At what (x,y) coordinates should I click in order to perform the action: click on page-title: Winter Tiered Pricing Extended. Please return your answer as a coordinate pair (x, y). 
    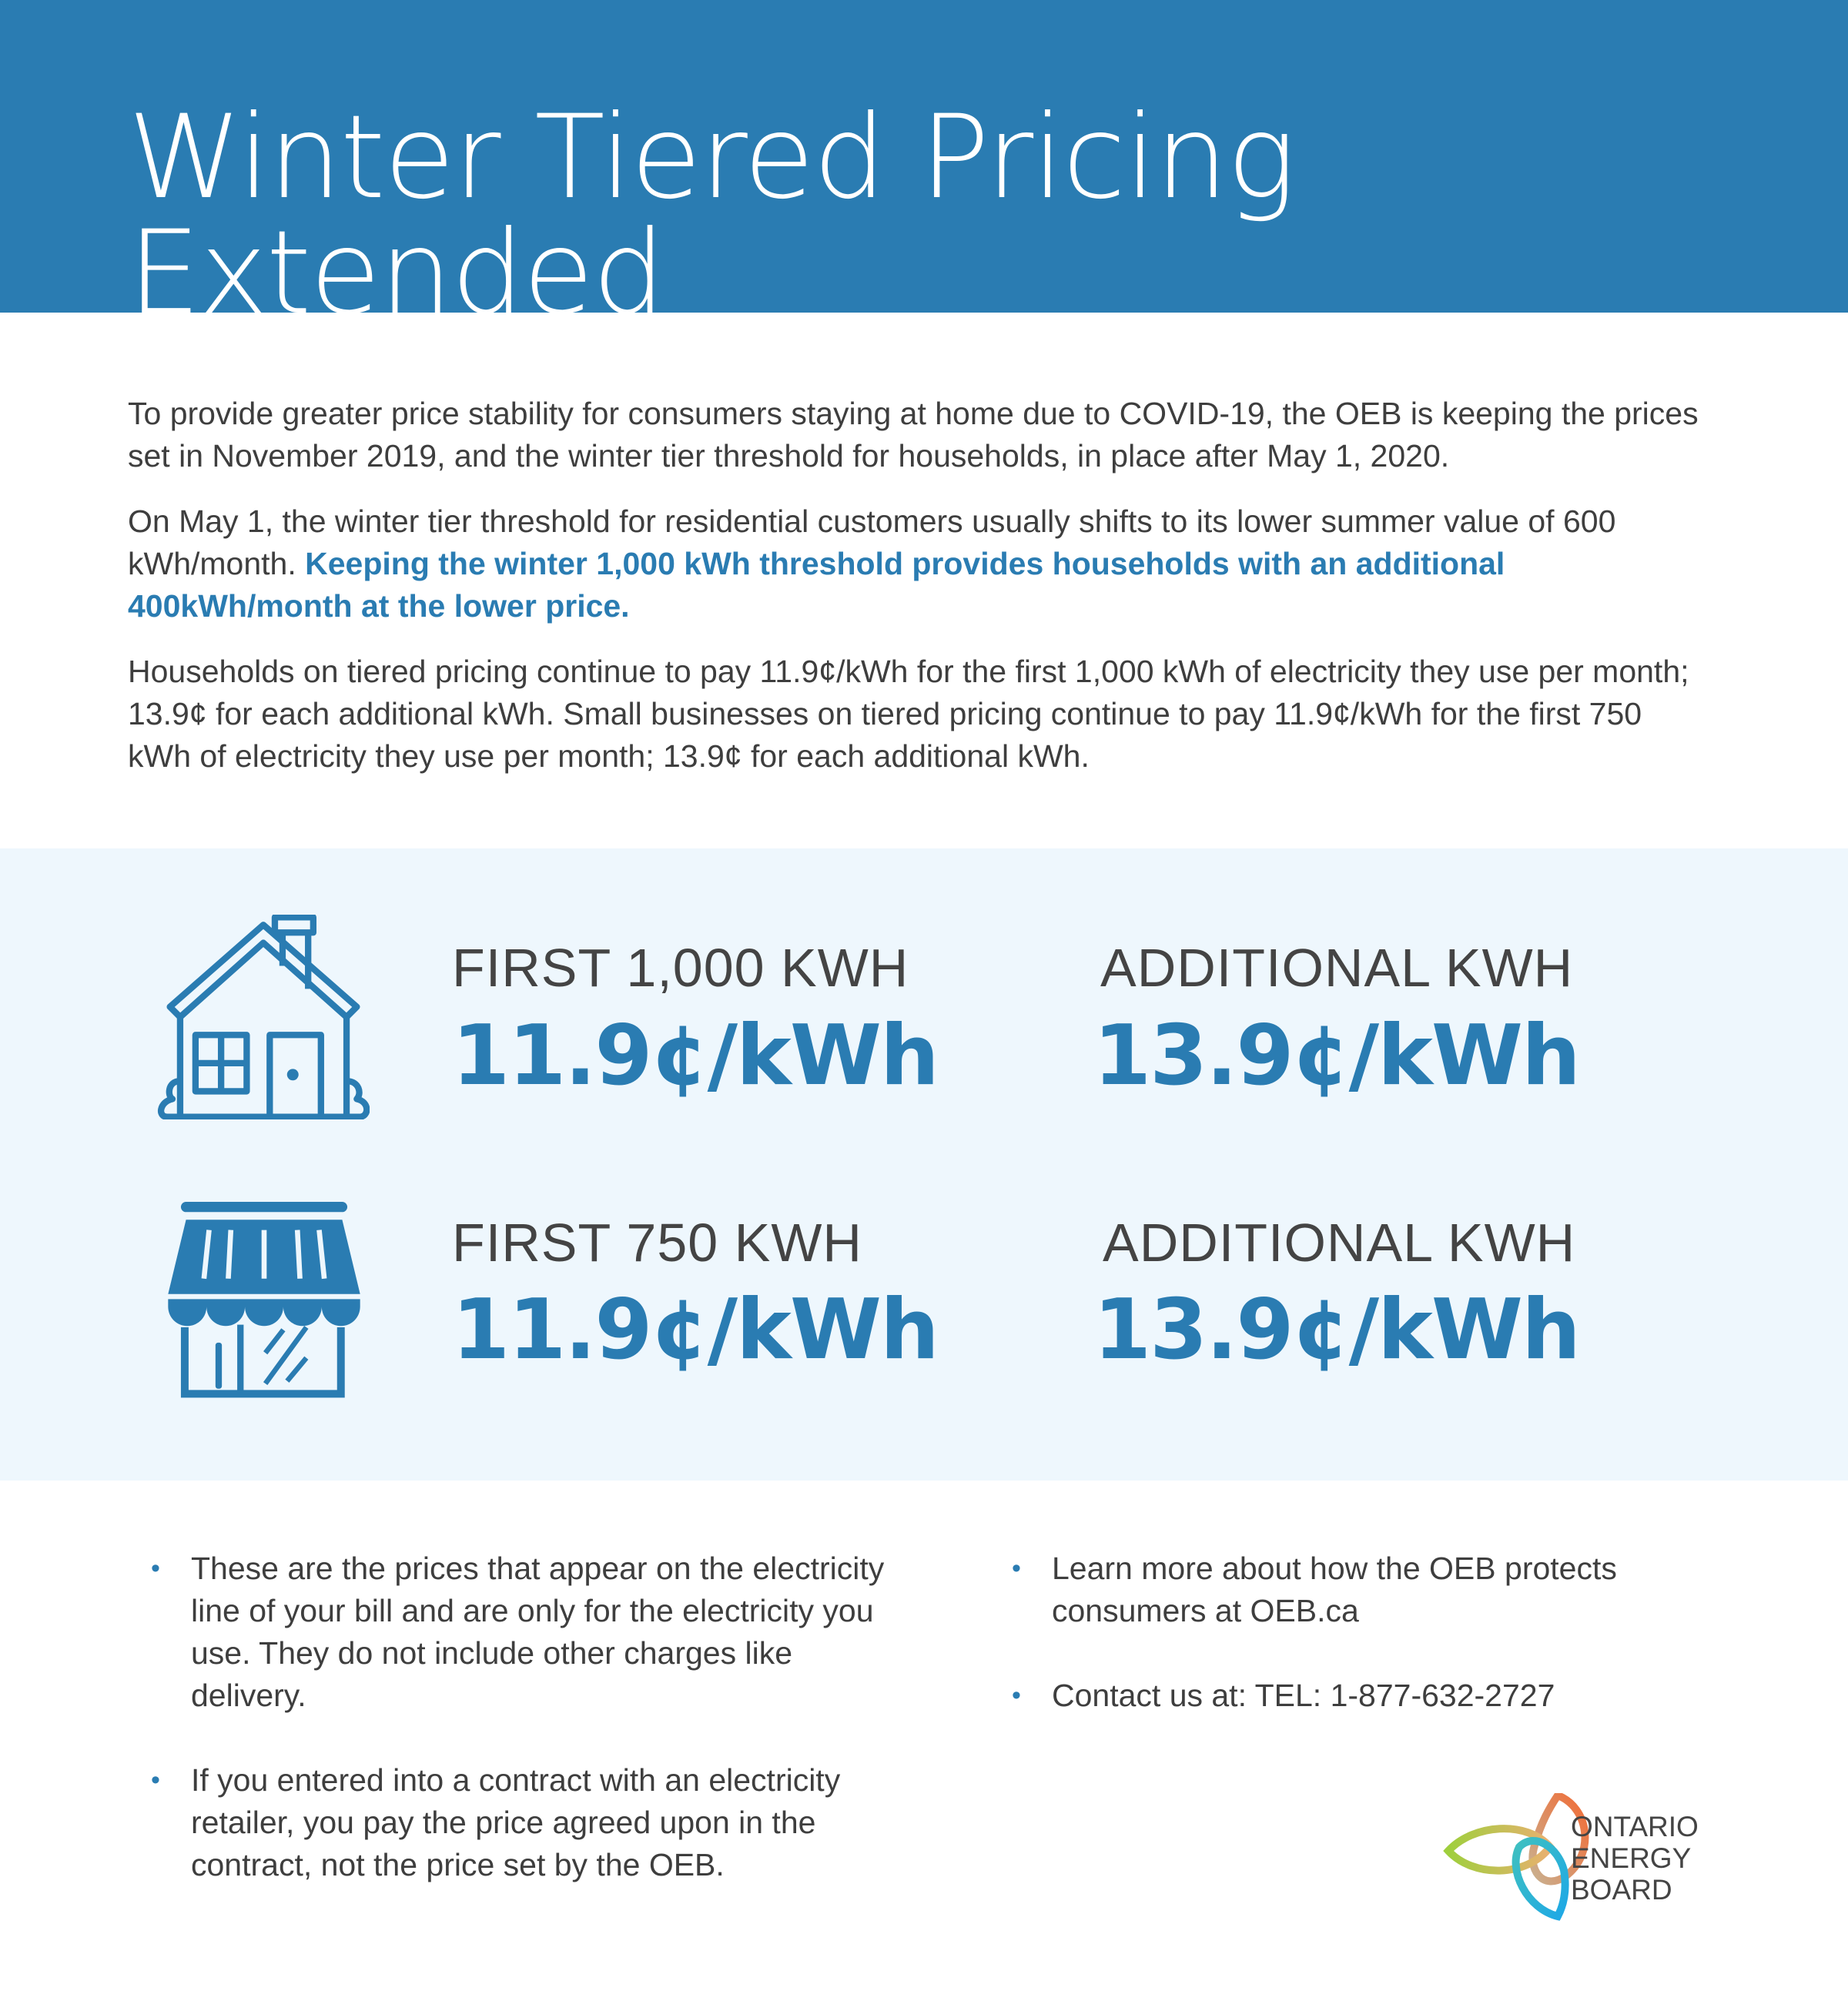
    Looking at the image, I should click on (712, 215).